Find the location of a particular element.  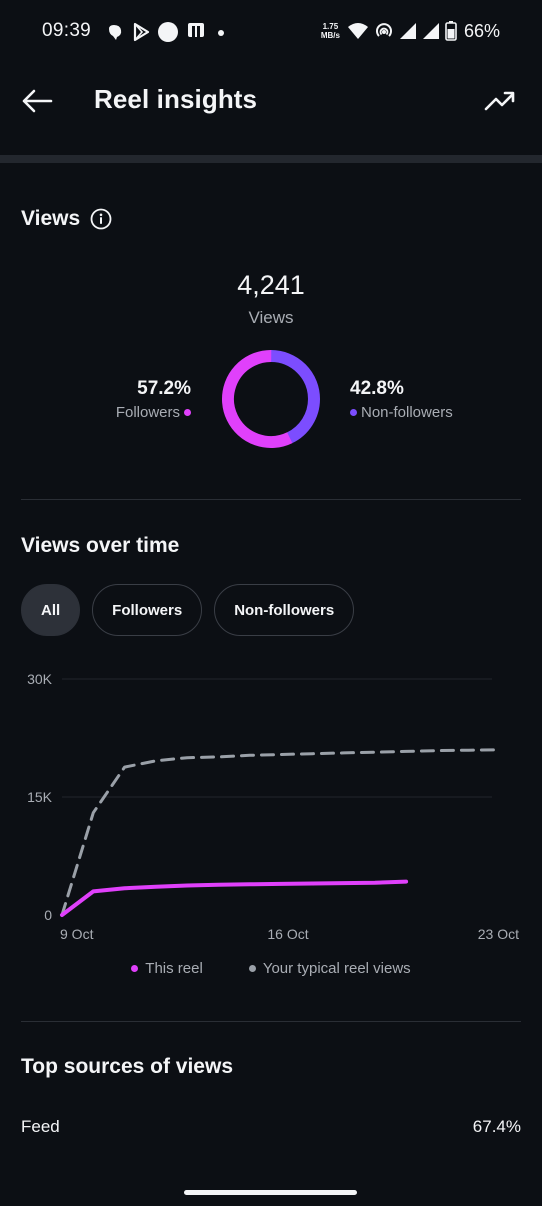

donut-segment-followers is located at coordinates (271, 399).